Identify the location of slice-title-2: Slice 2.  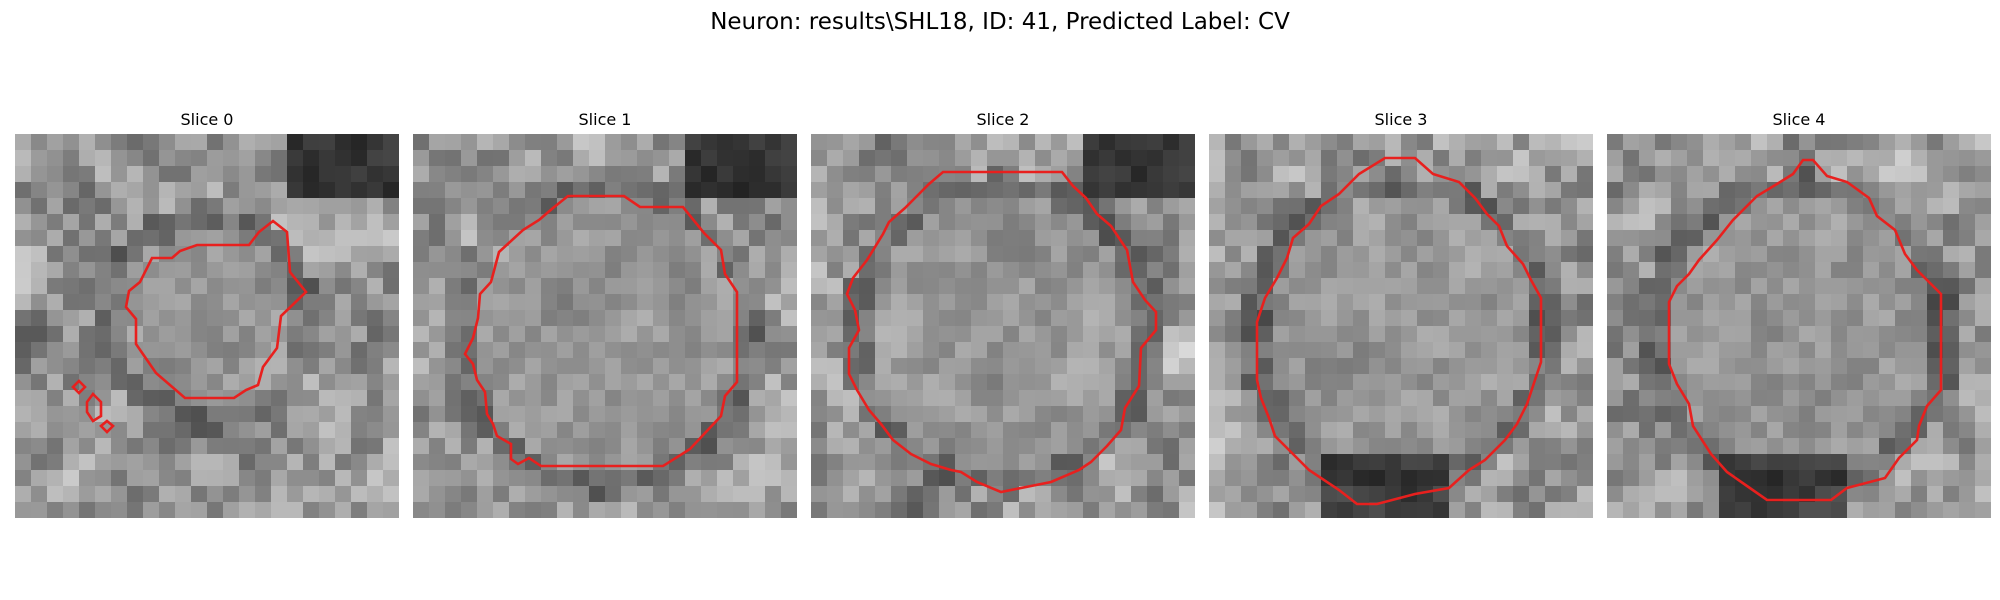
(1003, 119).